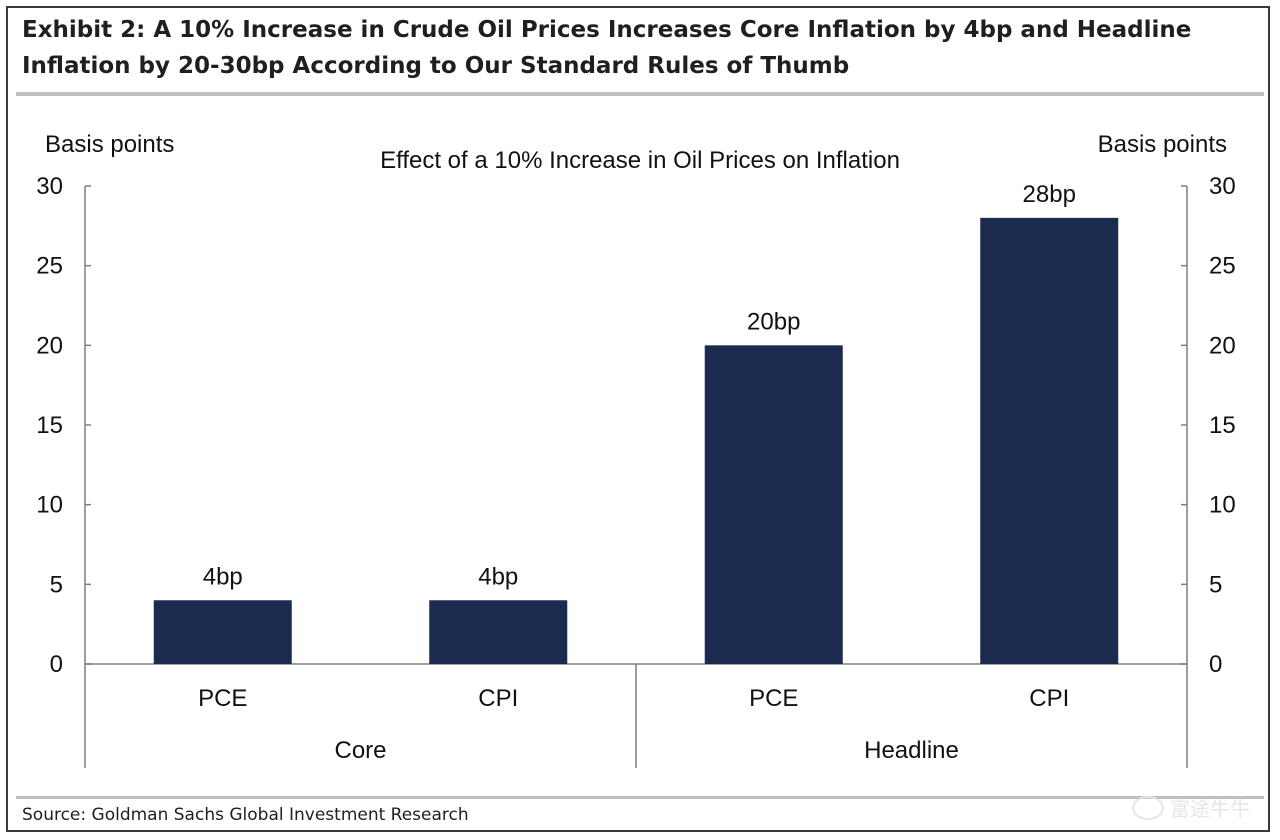 This screenshot has width=1280, height=840. Describe the element at coordinates (1222, 266) in the screenshot. I see `y-tick-label-right: 25` at that location.